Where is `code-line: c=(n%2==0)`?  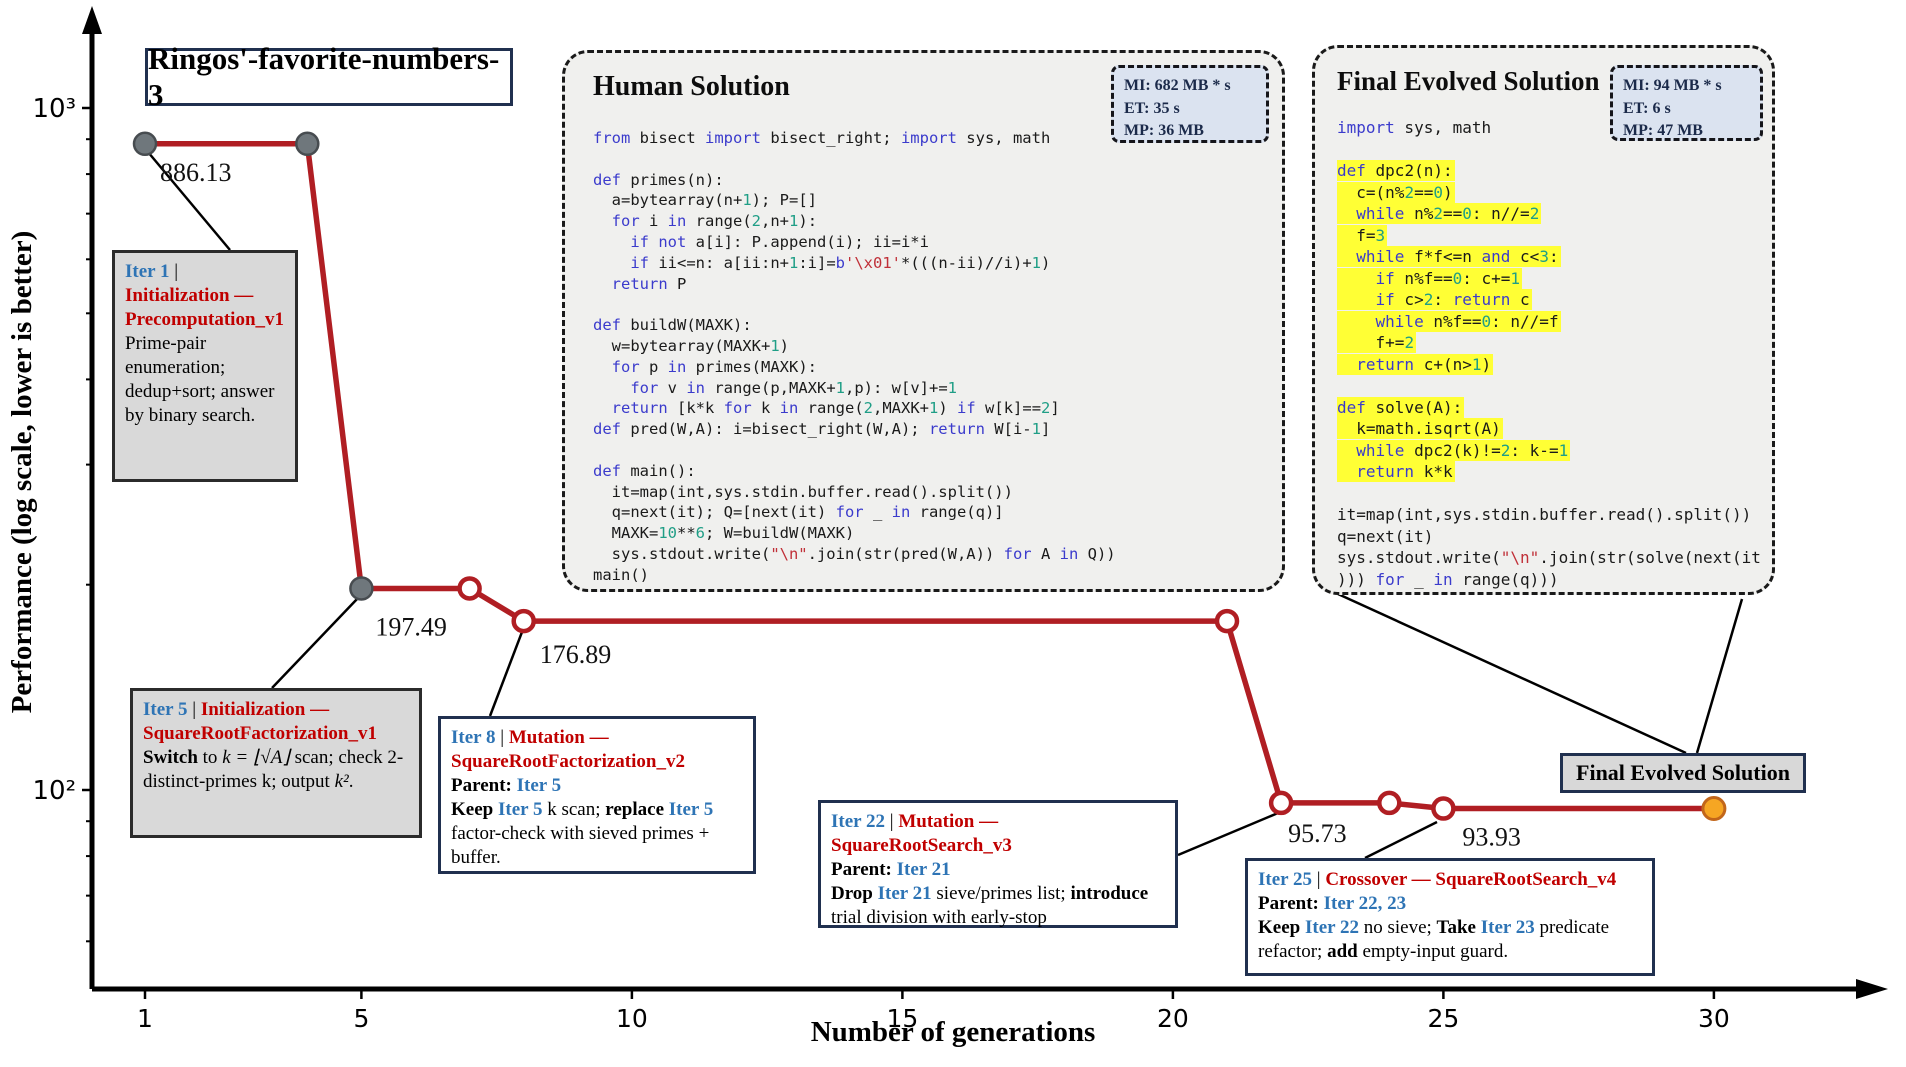 code-line: c=(n%2==0) is located at coordinates (1396, 192).